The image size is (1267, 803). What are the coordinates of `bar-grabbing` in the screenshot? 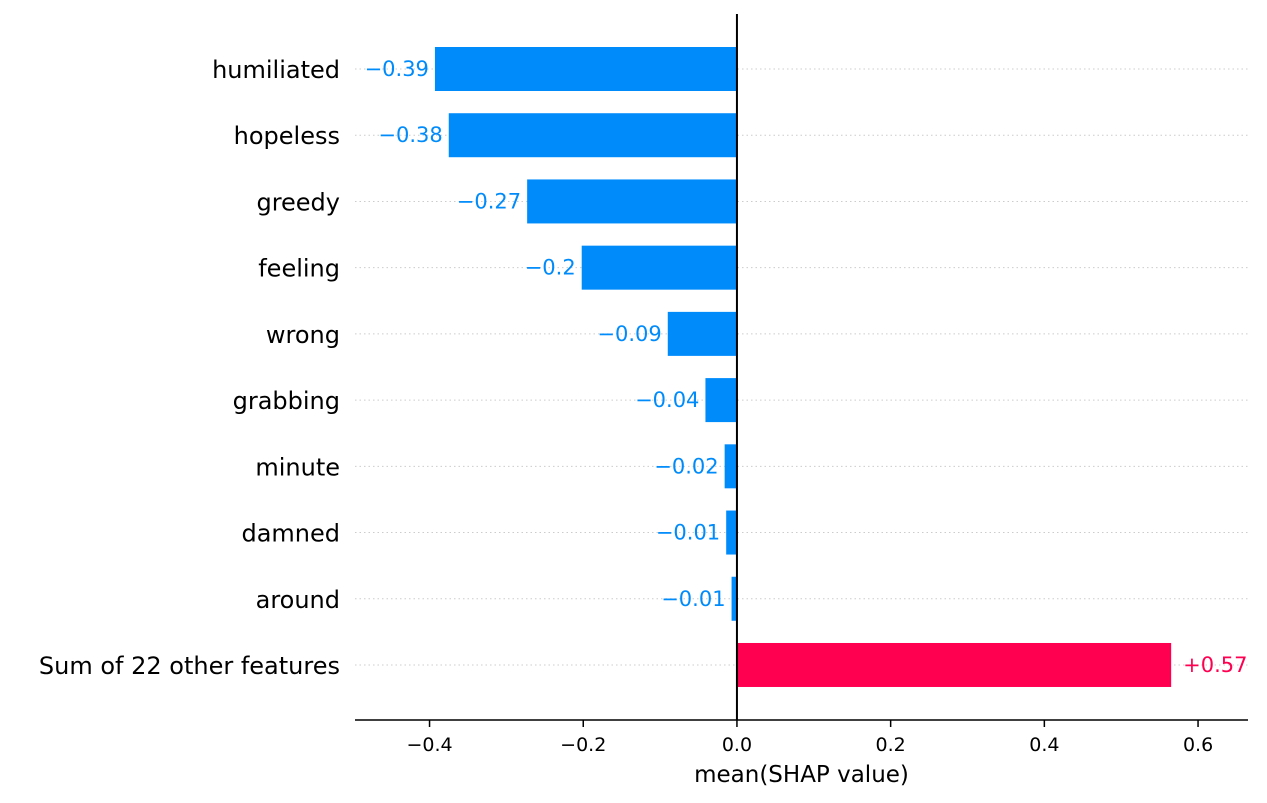 It's located at (721, 400).